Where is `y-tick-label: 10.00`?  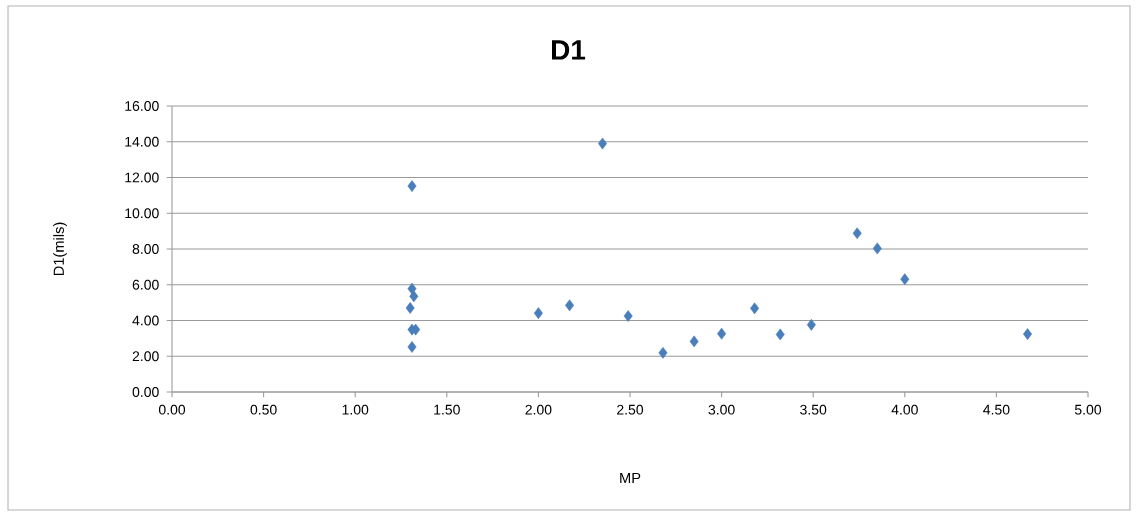 y-tick-label: 10.00 is located at coordinates (142, 213).